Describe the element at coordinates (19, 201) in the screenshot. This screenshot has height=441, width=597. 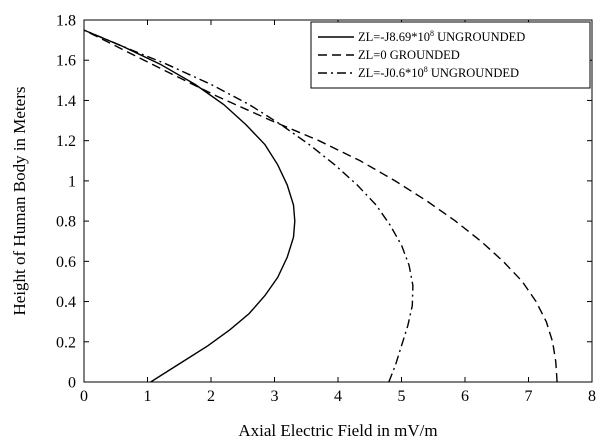
I see `y-axis-title: Height of Human Body in Meters` at that location.